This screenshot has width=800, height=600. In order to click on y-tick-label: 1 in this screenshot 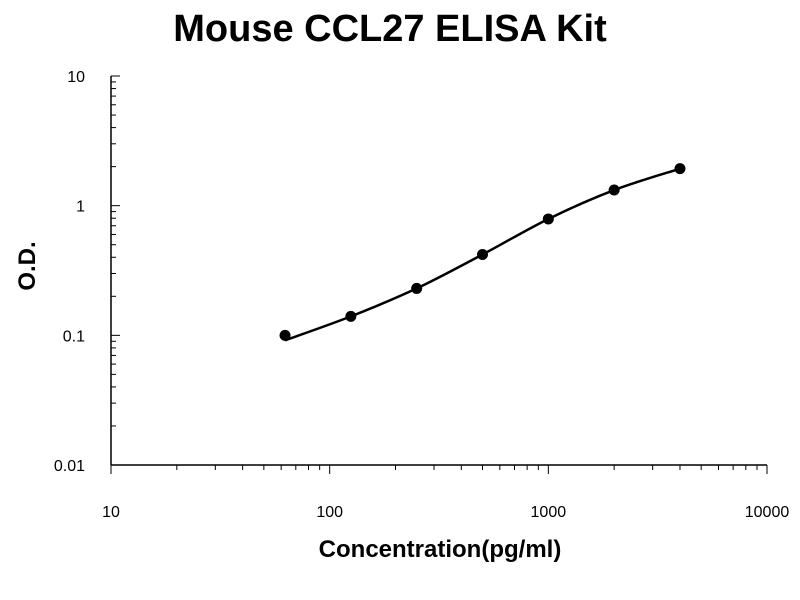, I will do `click(80, 207)`.